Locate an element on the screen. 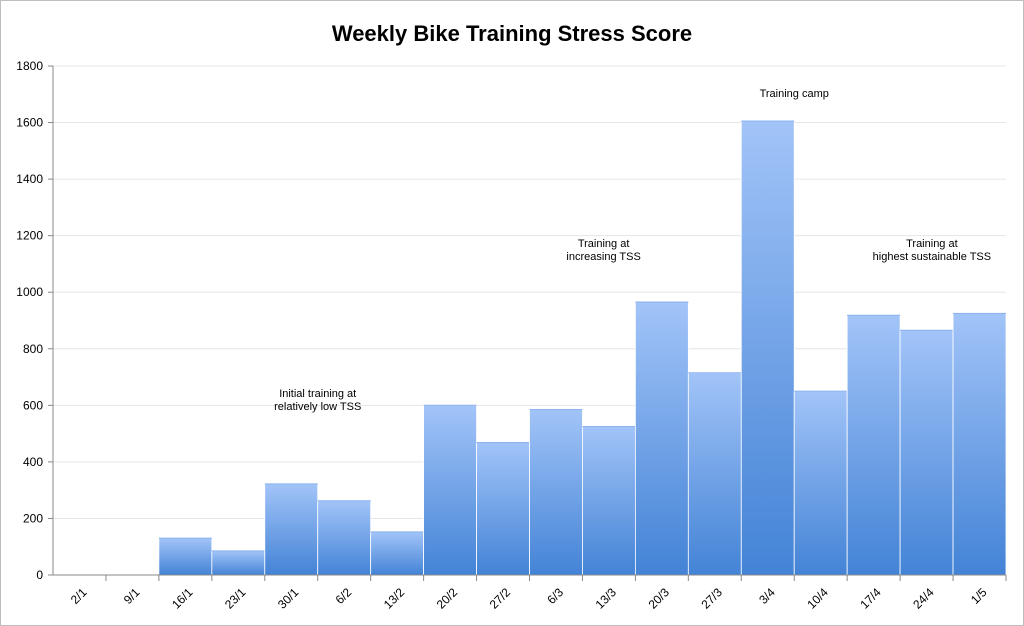 The width and height of the screenshot is (1024, 626). x-tick-label: 10/4 is located at coordinates (817, 598).